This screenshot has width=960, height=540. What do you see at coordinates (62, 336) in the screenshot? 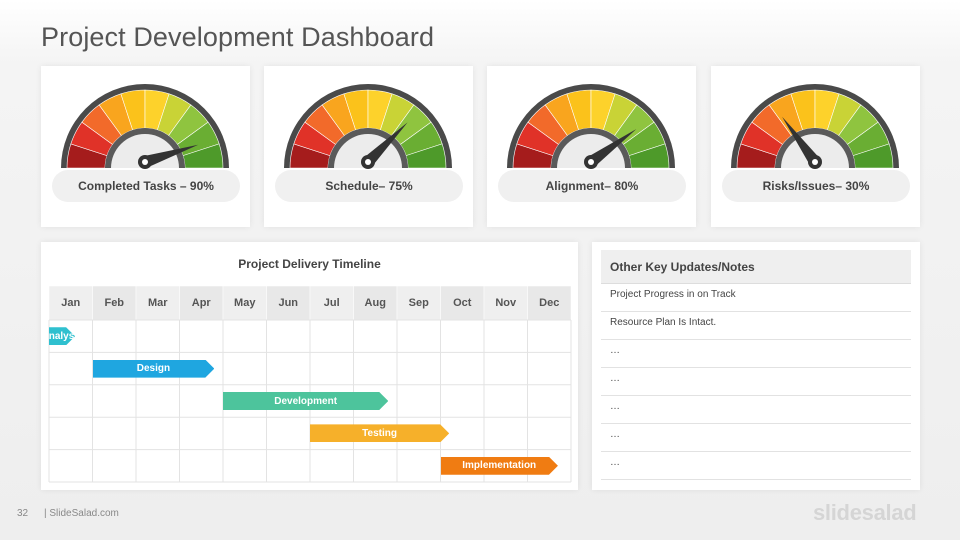
I see `task-bar-analysis: Analysis` at bounding box center [62, 336].